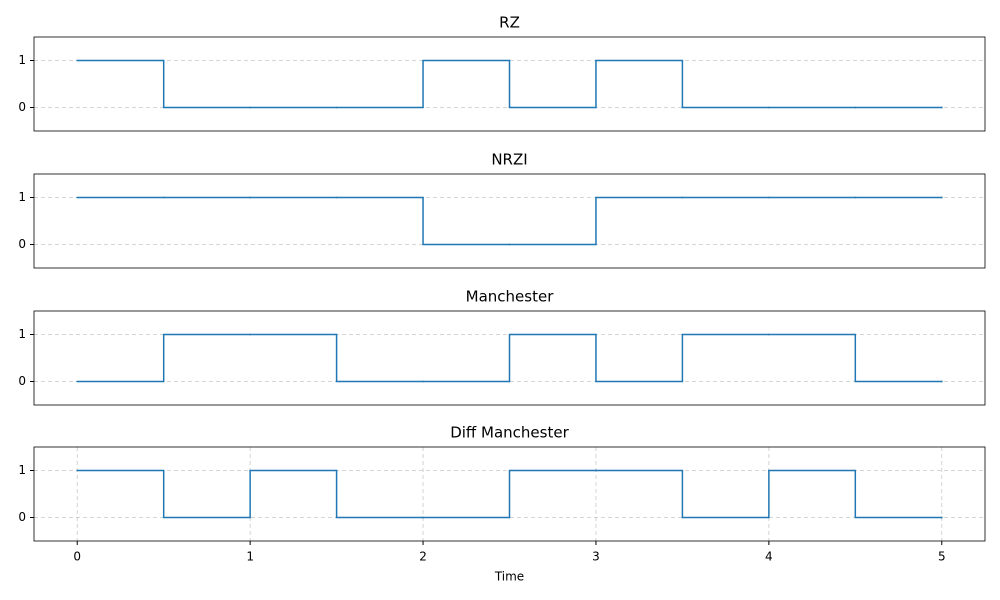 The width and height of the screenshot is (1000, 600). What do you see at coordinates (509, 577) in the screenshot?
I see `x-axis-label: Time` at bounding box center [509, 577].